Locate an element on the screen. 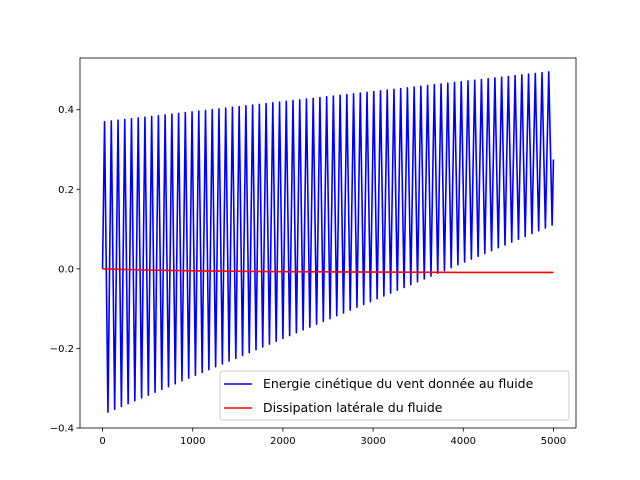  x-tick-label: 0 is located at coordinates (102, 441).